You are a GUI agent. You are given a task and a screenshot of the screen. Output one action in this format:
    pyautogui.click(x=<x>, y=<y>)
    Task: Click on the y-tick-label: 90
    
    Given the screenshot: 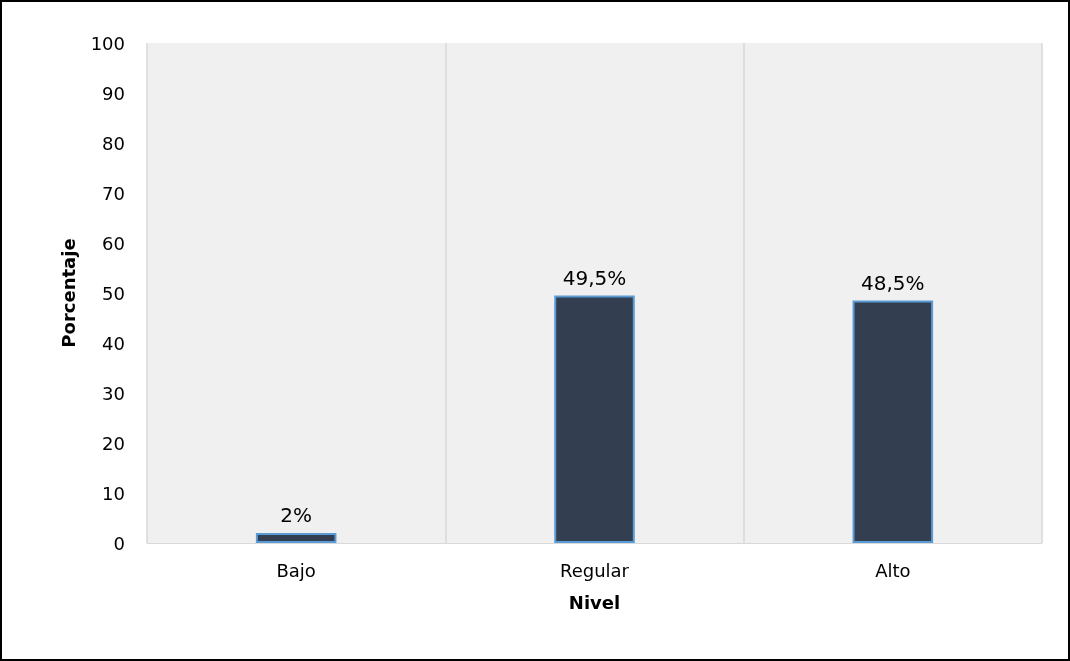 What is the action you would take?
    pyautogui.click(x=113, y=93)
    